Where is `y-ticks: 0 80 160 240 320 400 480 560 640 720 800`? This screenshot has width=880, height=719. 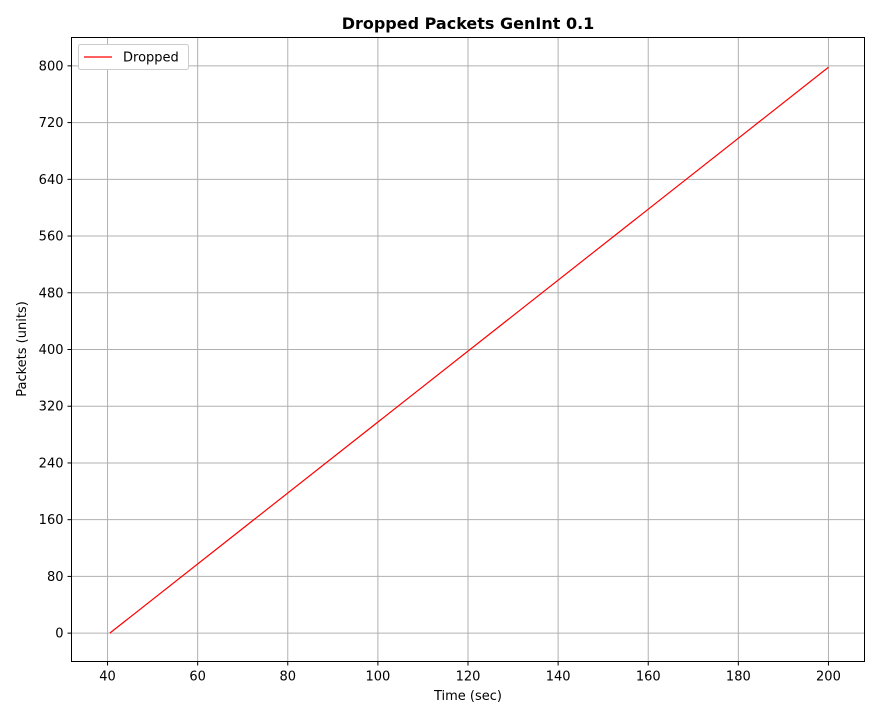 y-ticks: 0 80 160 240 320 400 480 560 640 720 800 is located at coordinates (55, 350).